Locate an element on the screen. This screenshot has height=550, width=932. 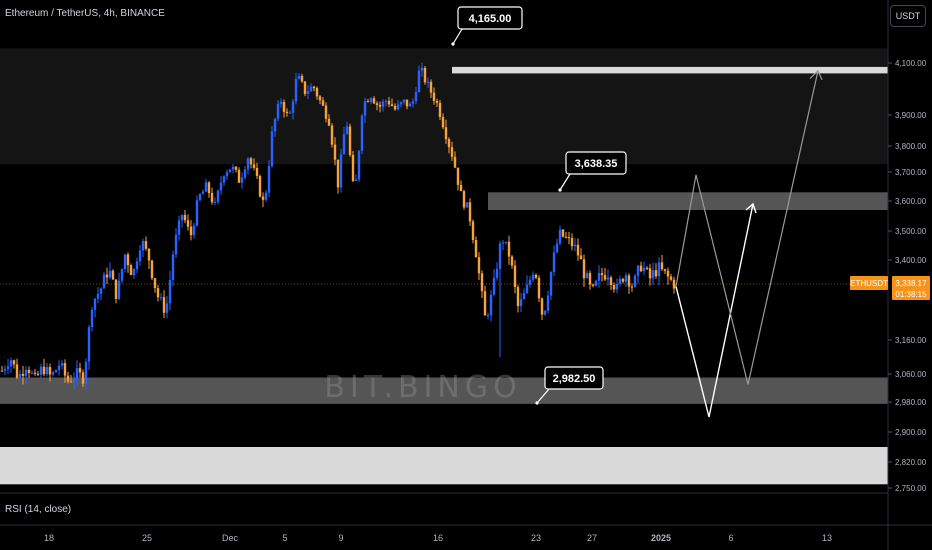
y-tick-label: 3,160.00 is located at coordinates (911, 340).